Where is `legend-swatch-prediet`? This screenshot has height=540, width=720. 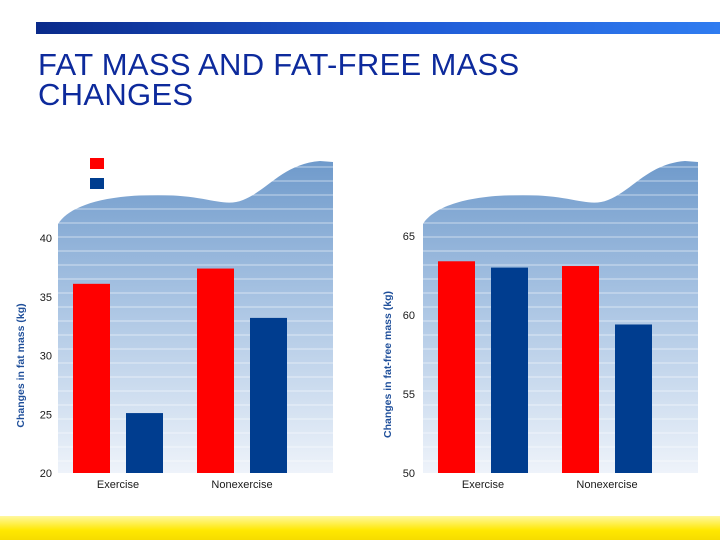 legend-swatch-prediet is located at coordinates (97, 163).